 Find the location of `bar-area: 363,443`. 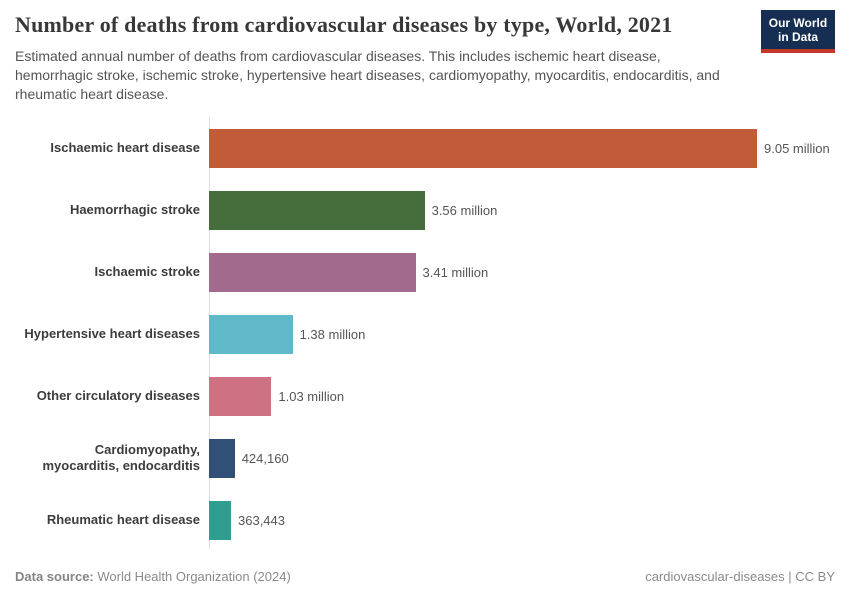

bar-area: 363,443 is located at coordinates (522, 520).